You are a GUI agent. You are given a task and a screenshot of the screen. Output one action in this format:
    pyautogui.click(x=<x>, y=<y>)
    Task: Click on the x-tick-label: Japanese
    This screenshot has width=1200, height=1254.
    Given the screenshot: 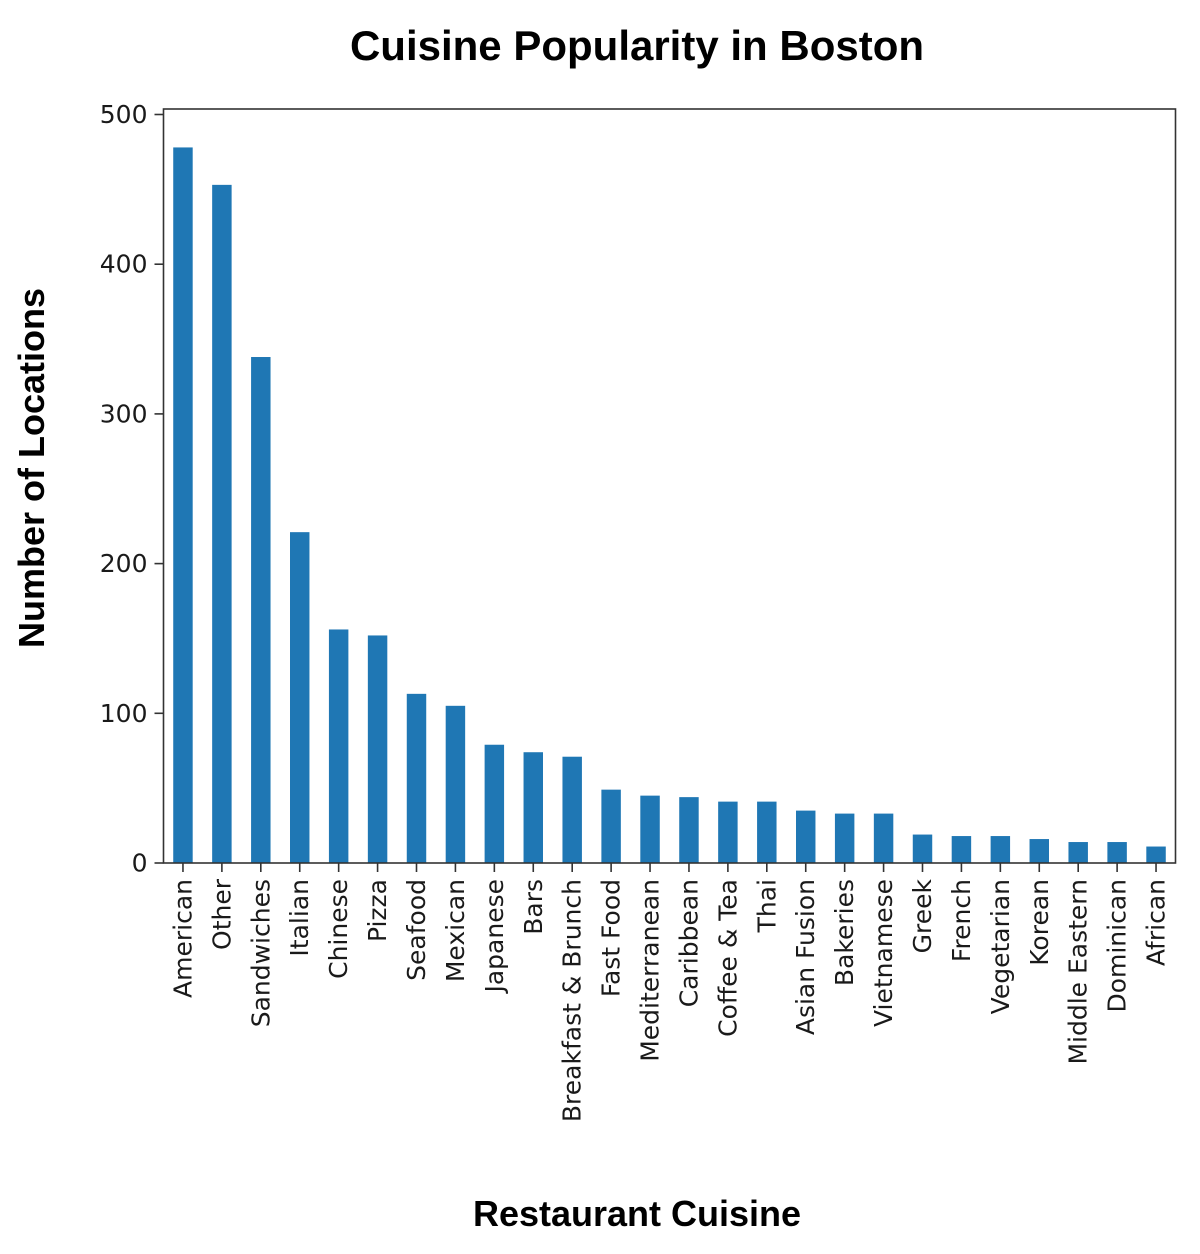 What is the action you would take?
    pyautogui.click(x=494, y=937)
    